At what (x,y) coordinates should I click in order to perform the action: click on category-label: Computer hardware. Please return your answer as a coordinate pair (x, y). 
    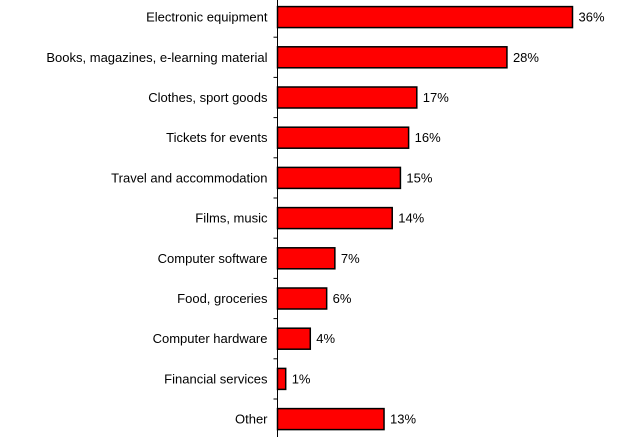
    Looking at the image, I should click on (210, 338).